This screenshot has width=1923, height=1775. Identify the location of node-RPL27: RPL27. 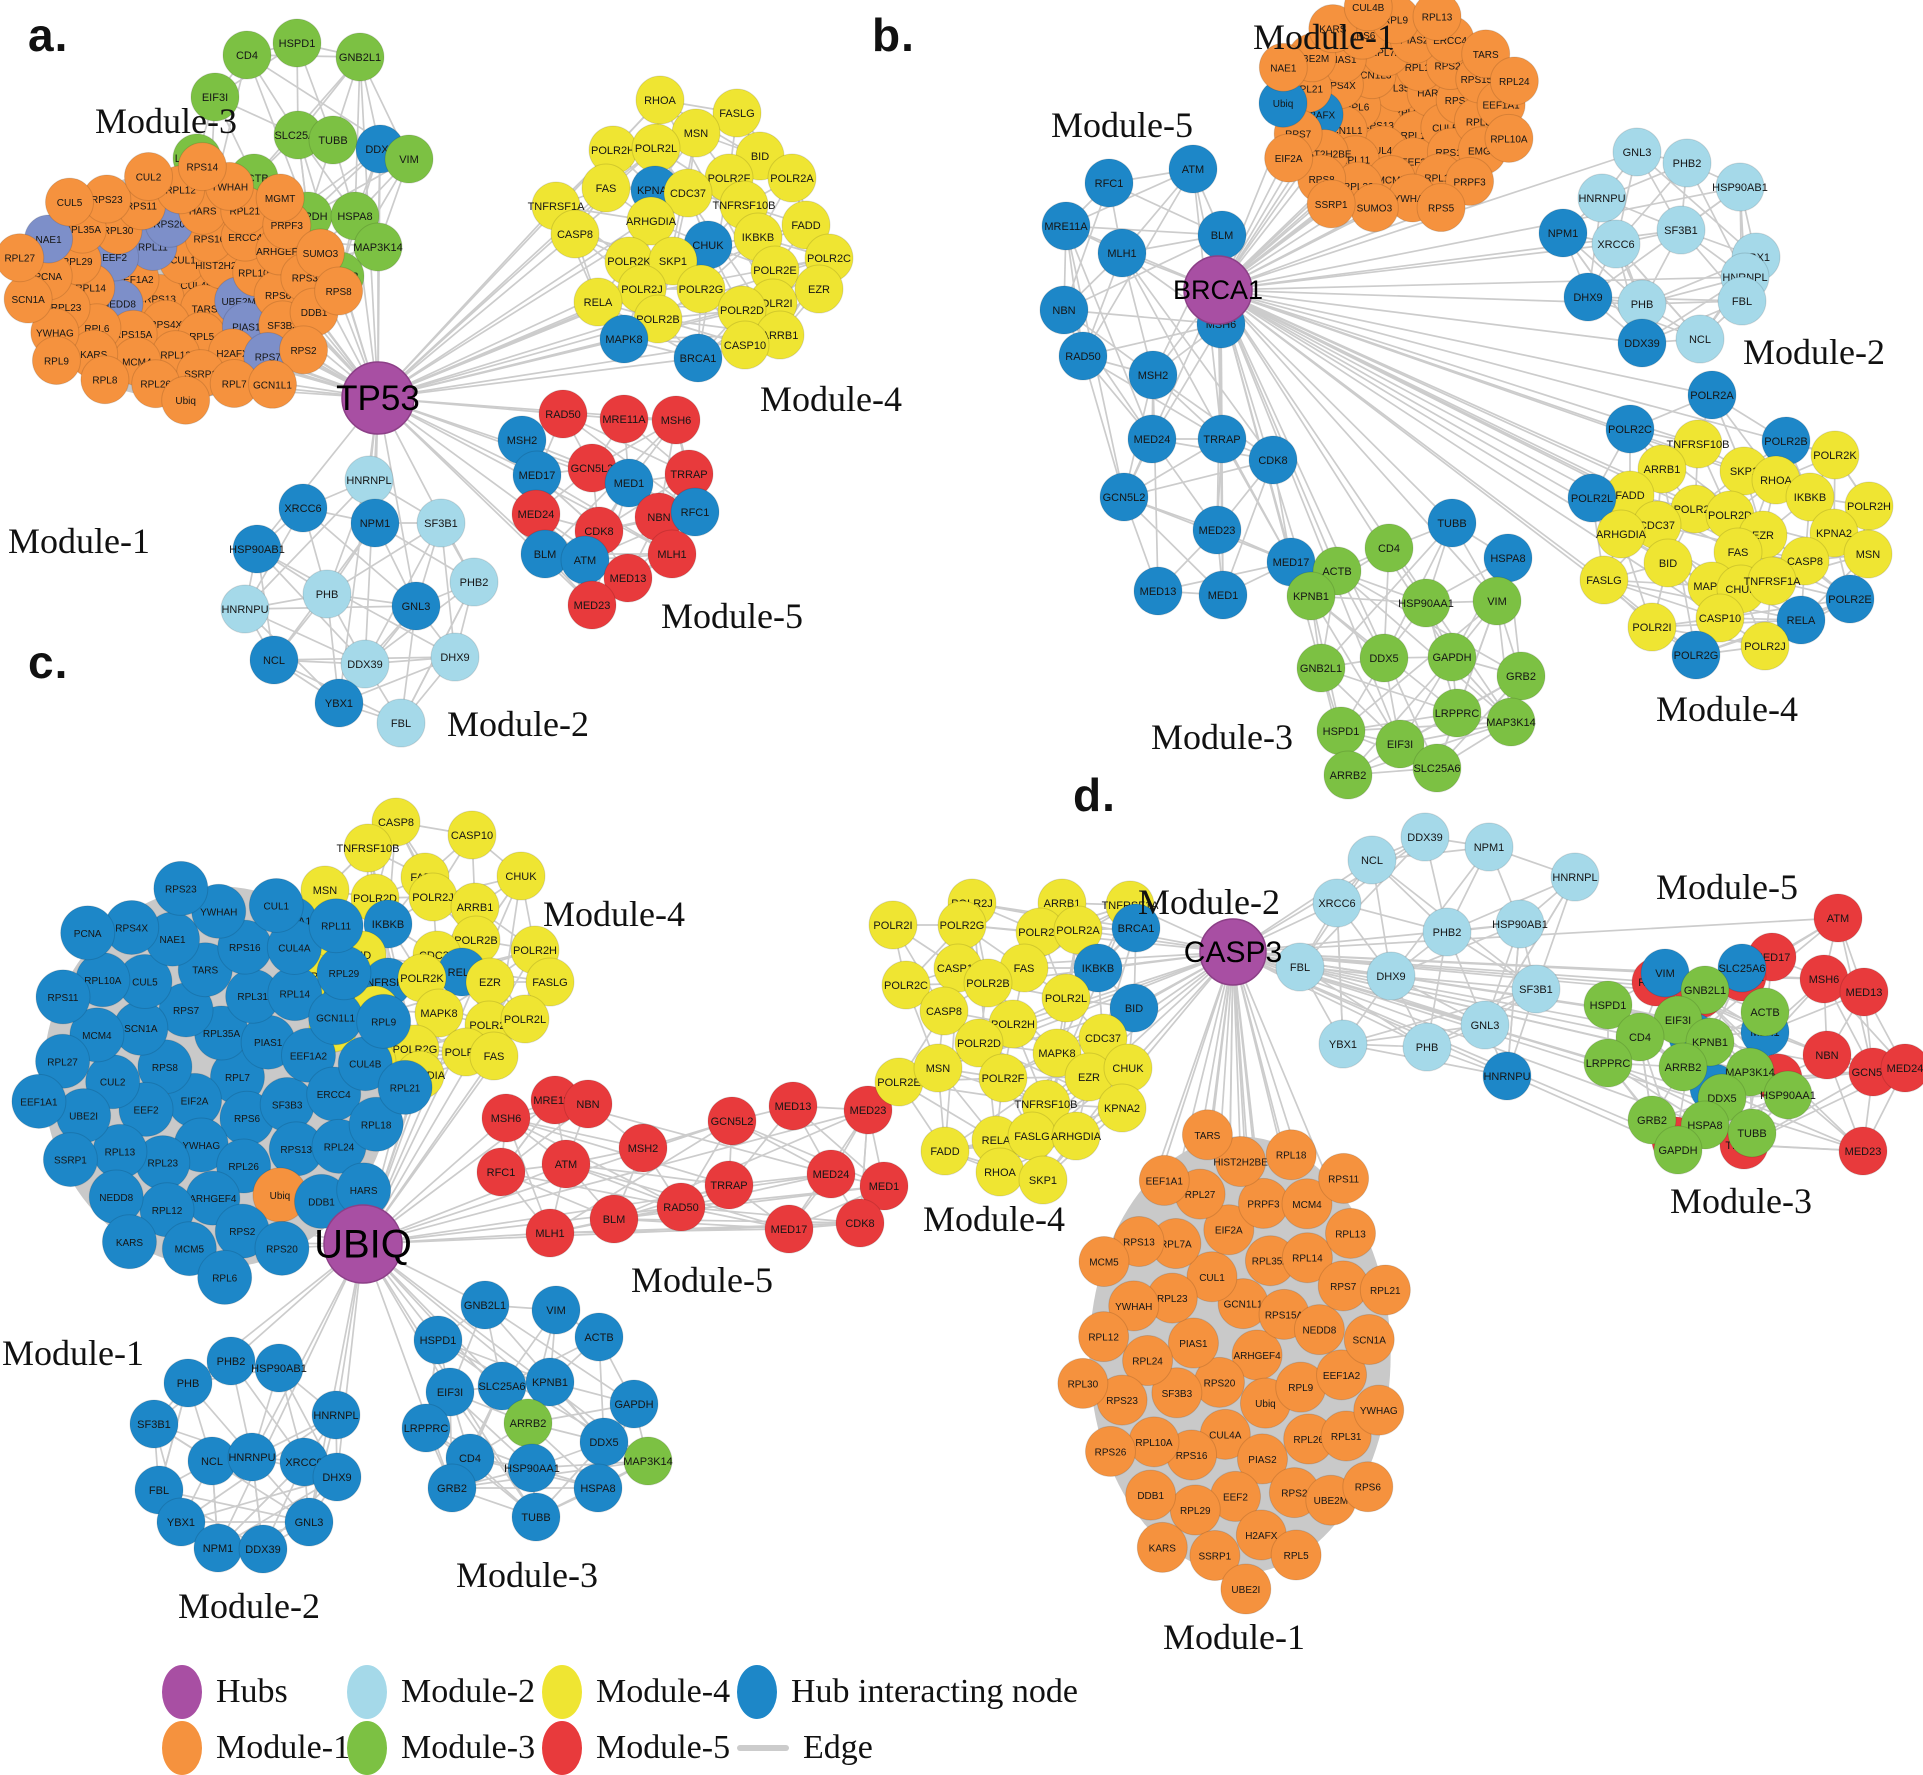
(63, 1061).